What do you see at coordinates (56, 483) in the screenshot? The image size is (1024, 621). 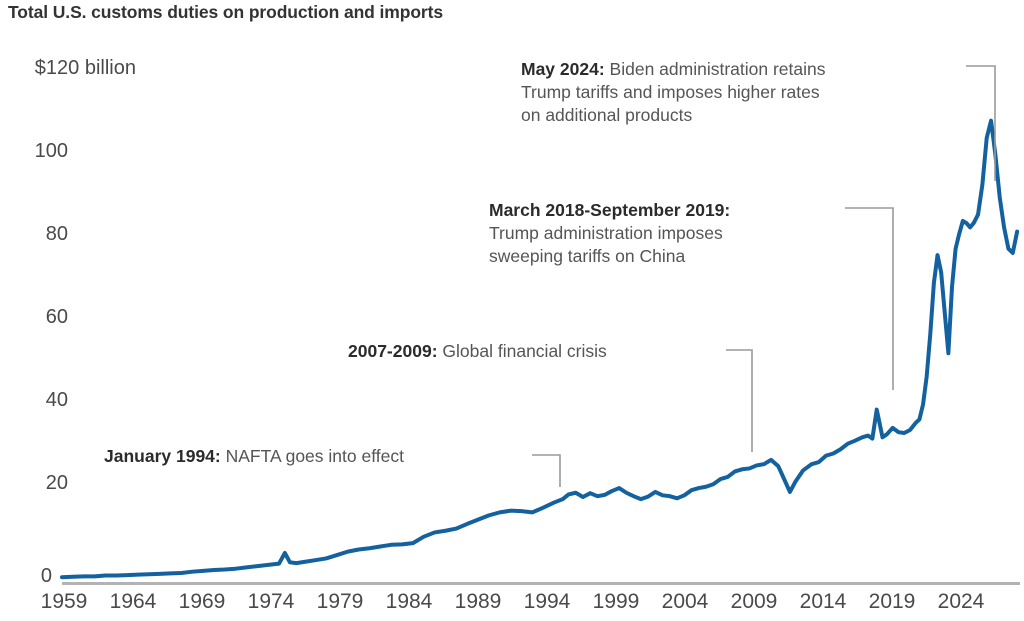 I see `y-axis-tick-20: 20` at bounding box center [56, 483].